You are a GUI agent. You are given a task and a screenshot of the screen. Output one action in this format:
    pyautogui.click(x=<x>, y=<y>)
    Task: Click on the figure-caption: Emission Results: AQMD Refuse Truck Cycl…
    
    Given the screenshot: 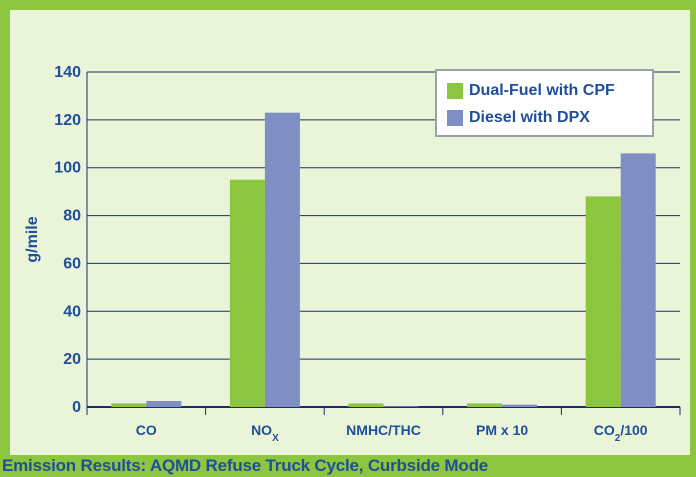 What is the action you would take?
    pyautogui.click(x=245, y=465)
    